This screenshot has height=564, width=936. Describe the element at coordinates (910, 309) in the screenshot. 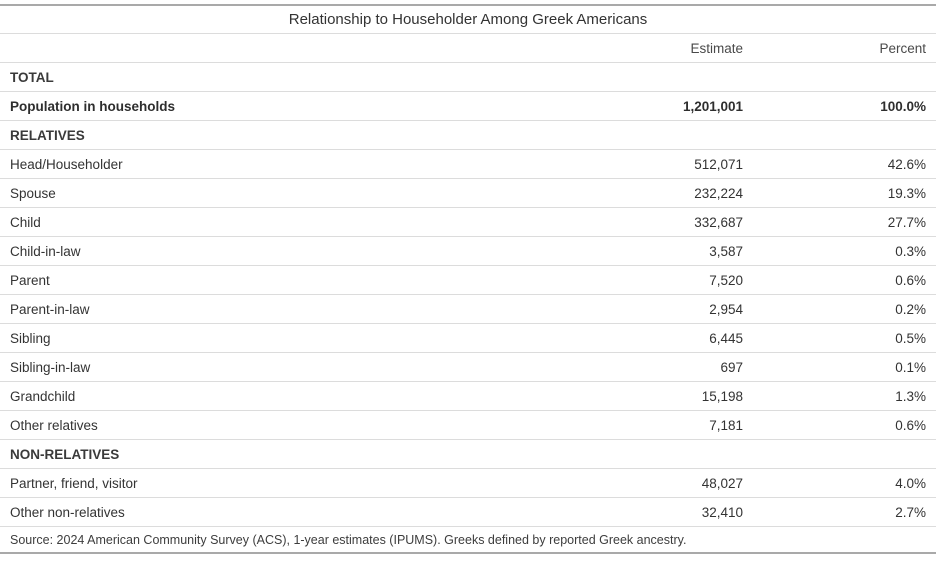

I see `percent-value: 0.2%` at that location.